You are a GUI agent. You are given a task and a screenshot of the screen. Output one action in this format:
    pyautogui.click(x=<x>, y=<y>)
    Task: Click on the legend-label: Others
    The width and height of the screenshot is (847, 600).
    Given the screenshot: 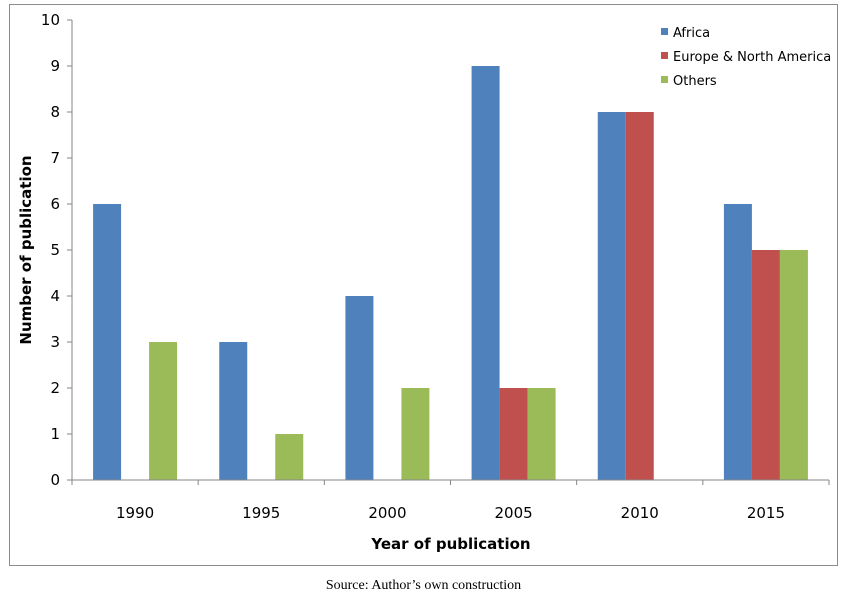 What is the action you would take?
    pyautogui.click(x=695, y=81)
    